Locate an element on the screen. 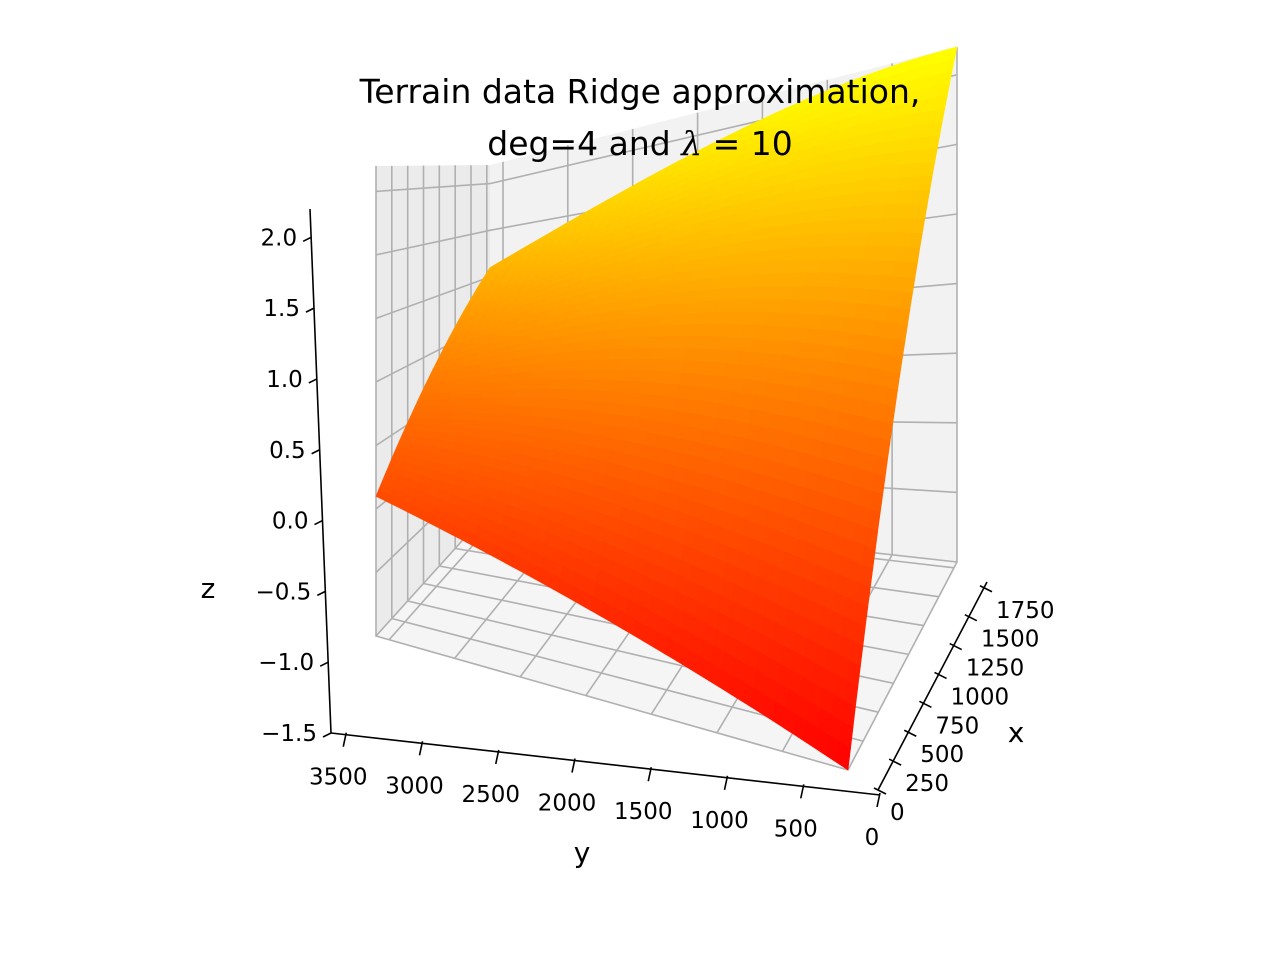  z-tick-label-0: −1.5 is located at coordinates (289, 734).